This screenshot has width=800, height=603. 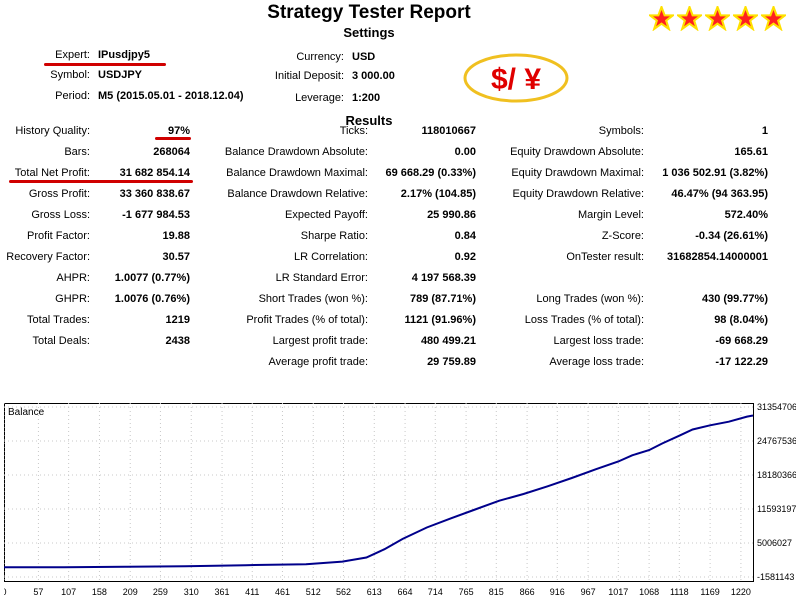 What do you see at coordinates (605, 257) in the screenshot?
I see `metric-label: OnTester result:` at bounding box center [605, 257].